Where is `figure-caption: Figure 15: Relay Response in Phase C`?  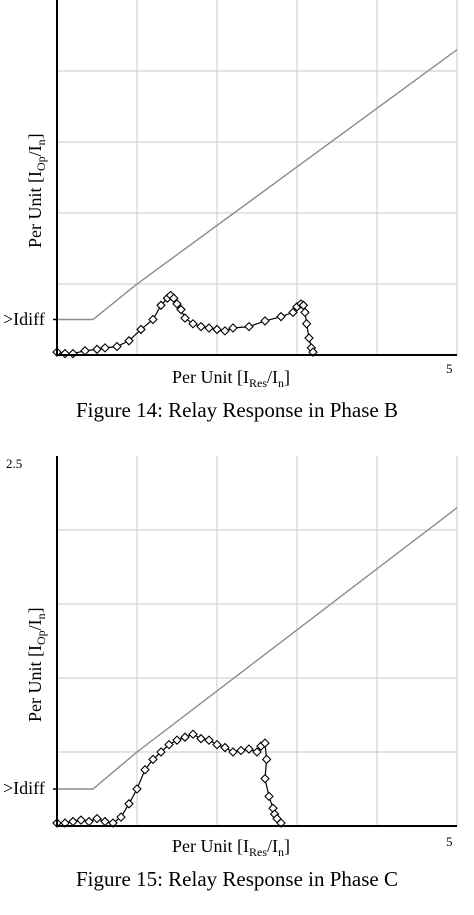
figure-caption: Figure 15: Relay Response in Phase C is located at coordinates (237, 879).